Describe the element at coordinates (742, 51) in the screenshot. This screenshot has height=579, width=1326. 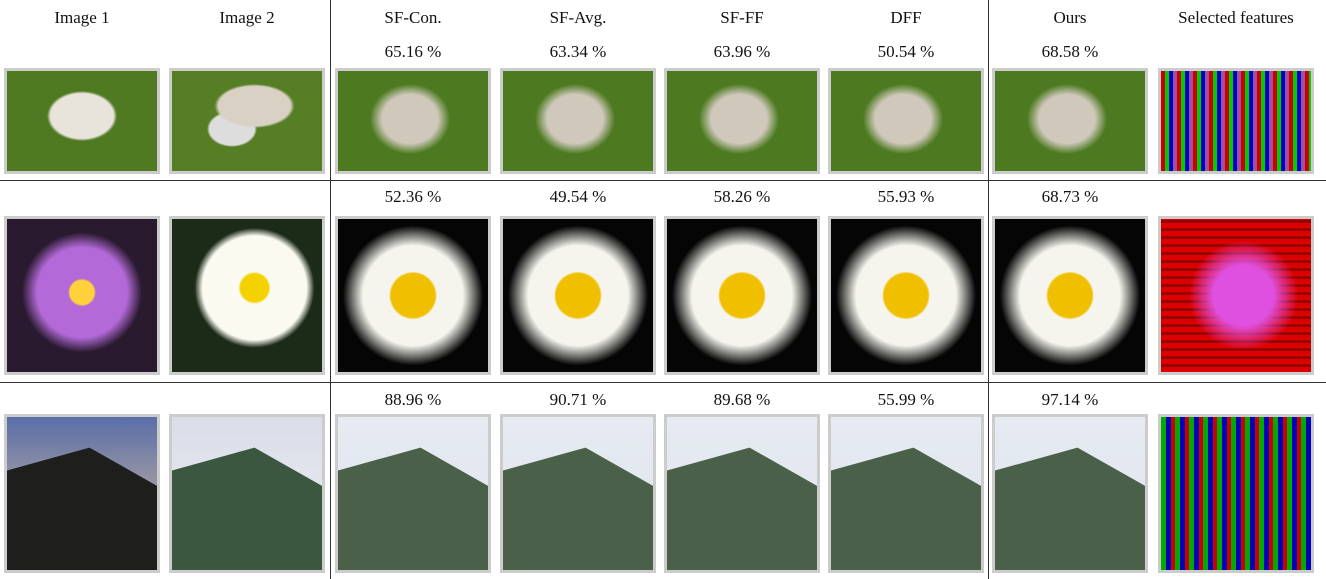
I see `score: 63.96 %` at that location.